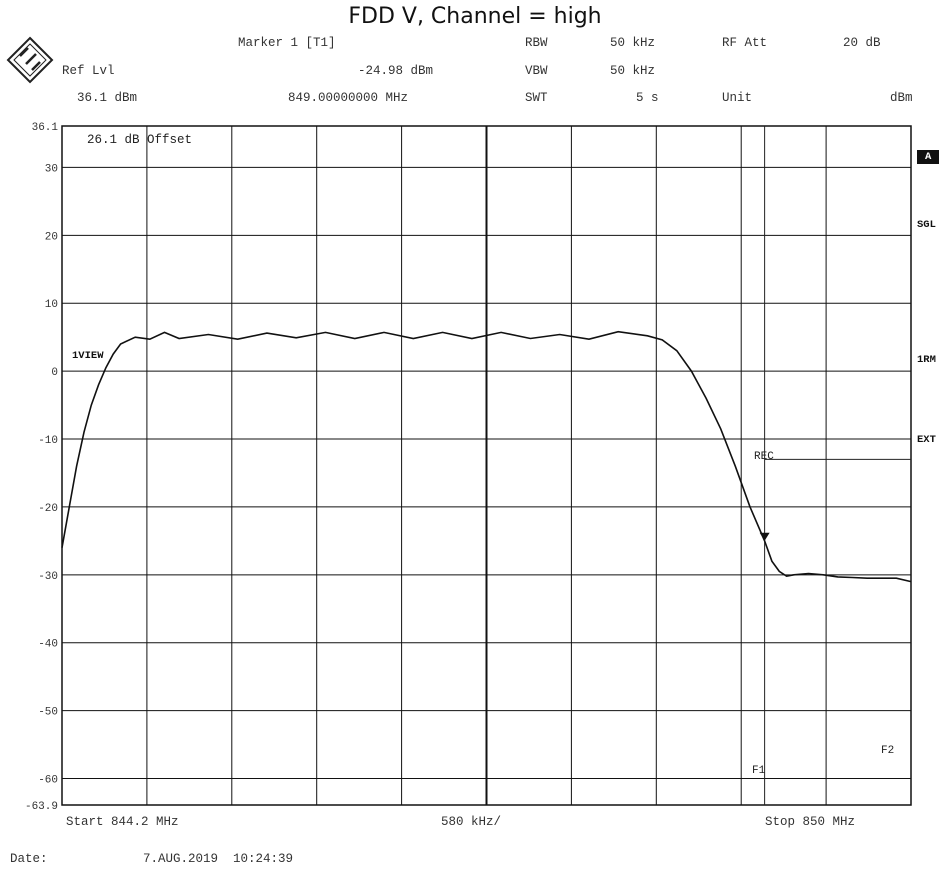  I want to click on y-tick-label: 36.1, so click(45, 128).